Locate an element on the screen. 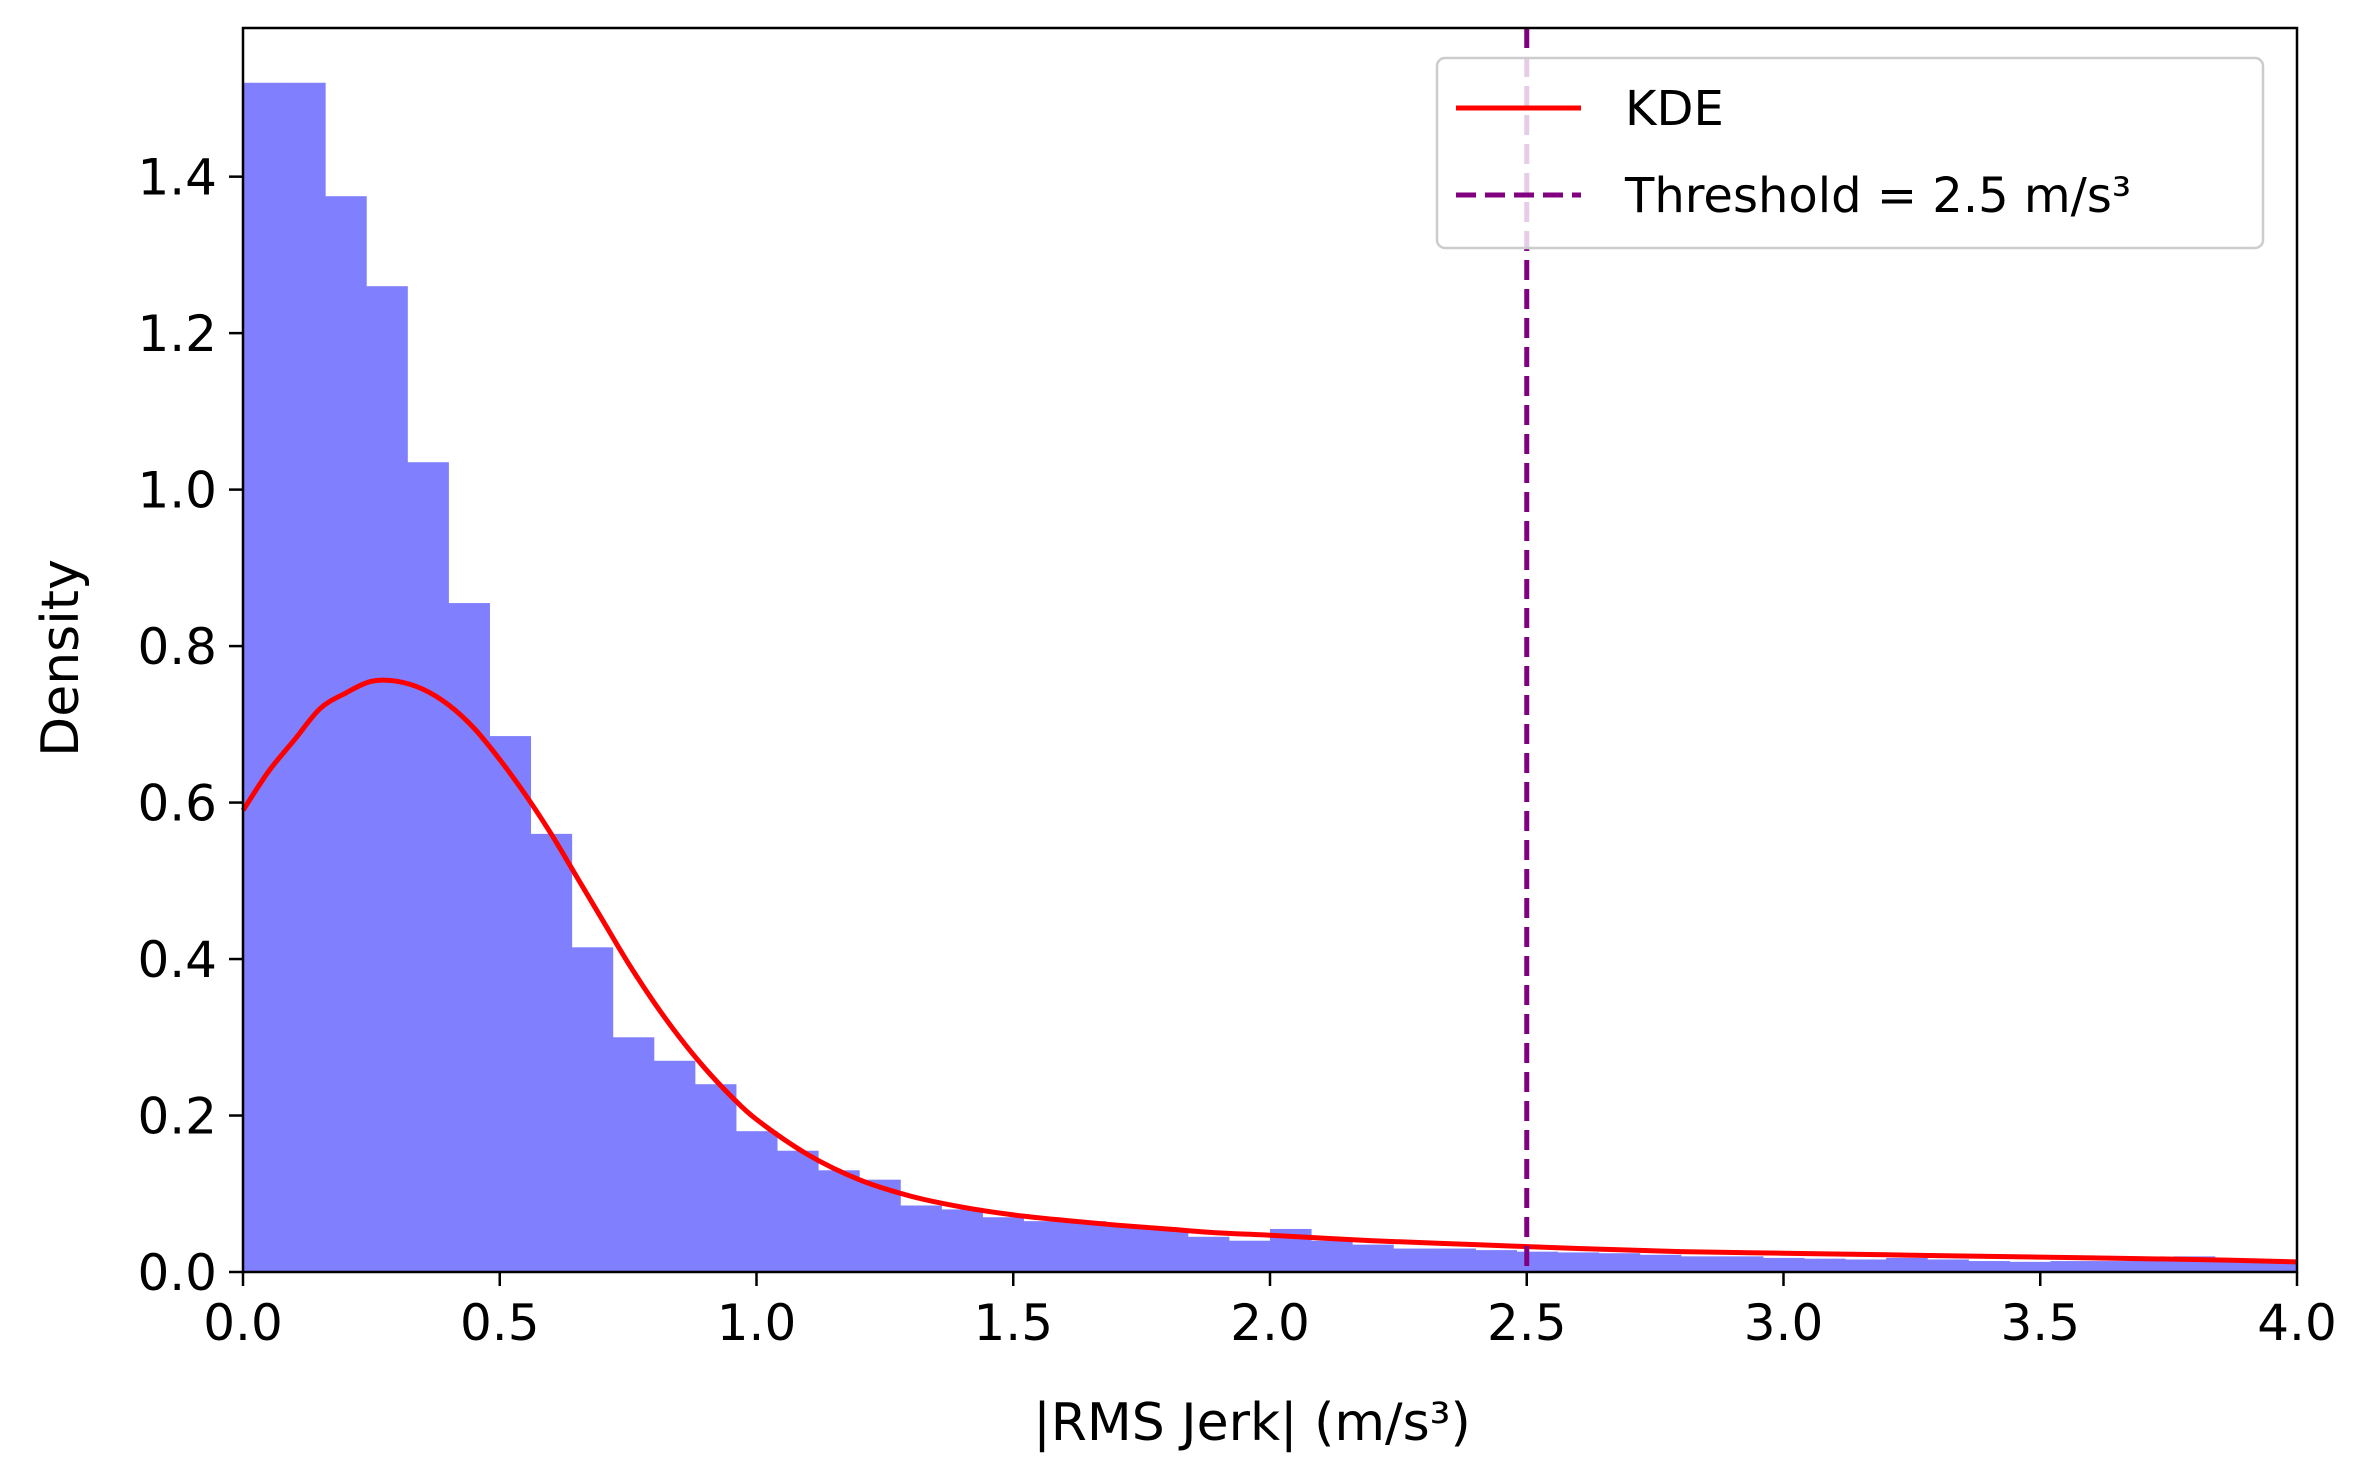 The image size is (2369, 1473). x-axis-ticks: 0.0 0.5 1.0 1.5 2.0 2.5 3.0 3.5 4.0 is located at coordinates (1270, 1312).